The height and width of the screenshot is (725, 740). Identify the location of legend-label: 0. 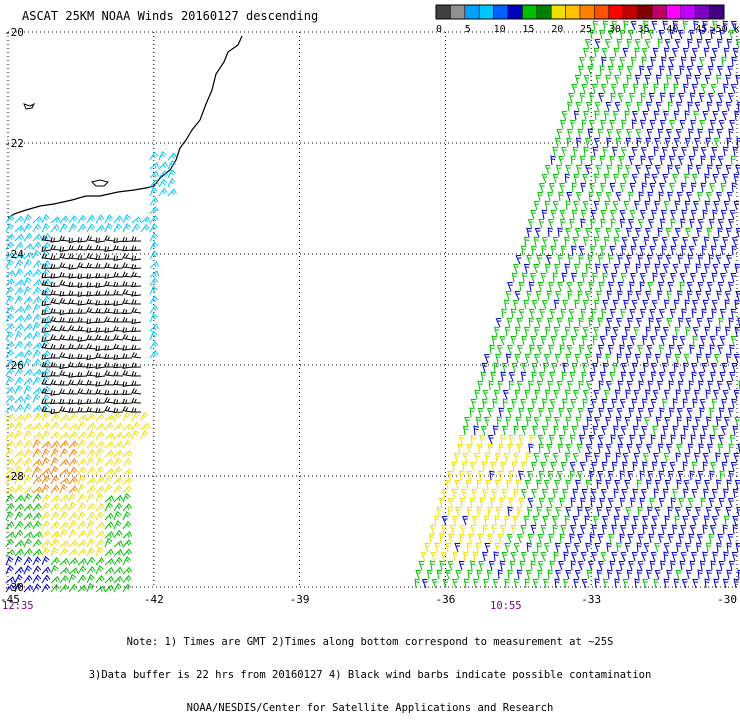
(439, 29).